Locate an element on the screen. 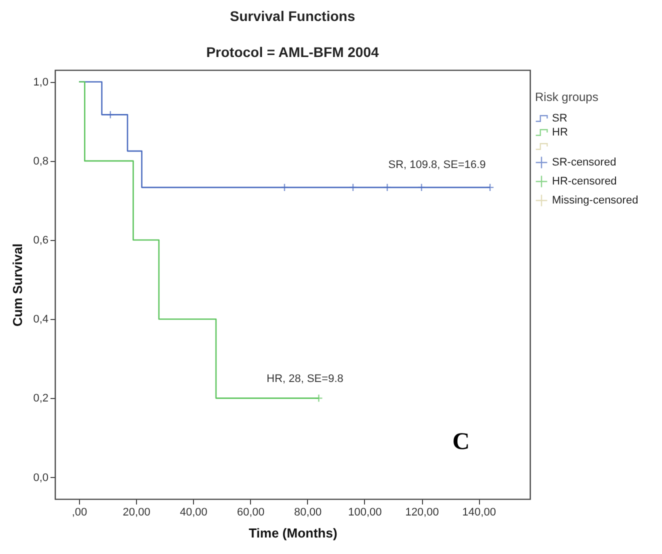 The width and height of the screenshot is (662, 554). x-tick-label: 80,00 is located at coordinates (308, 512).